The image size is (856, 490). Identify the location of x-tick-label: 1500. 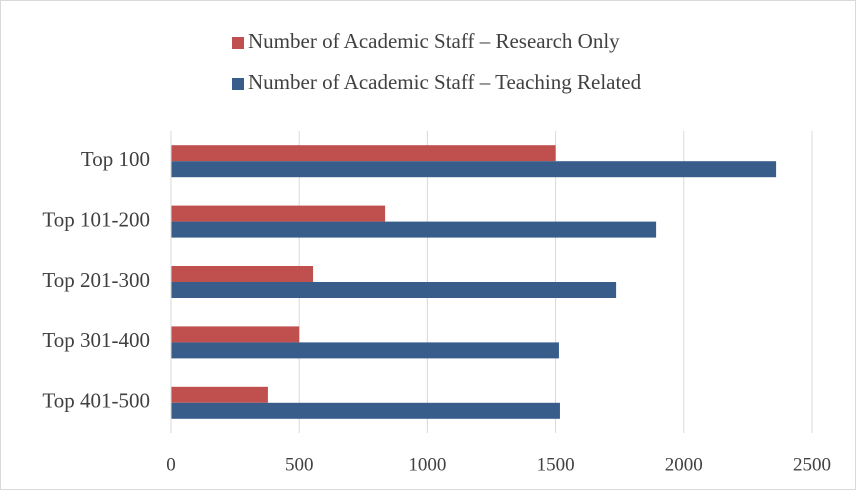
(556, 464).